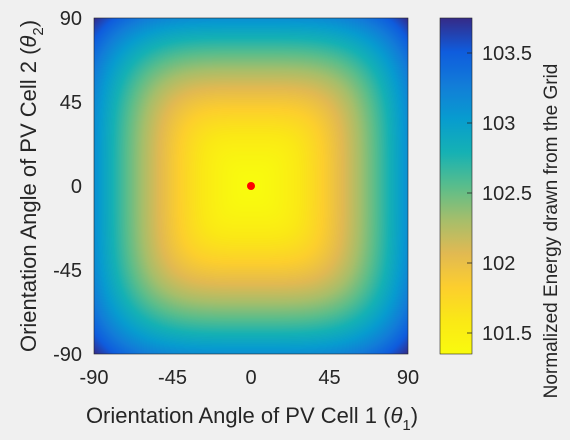 This screenshot has width=570, height=440. Describe the element at coordinates (551, 231) in the screenshot. I see `colorbar-label: Normalized Energy drawn from the Grid` at that location.